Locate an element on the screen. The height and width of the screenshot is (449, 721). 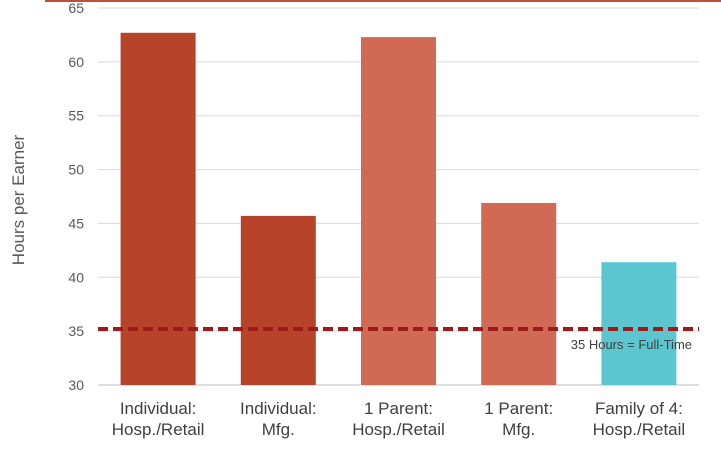
y-tick-label: 45 is located at coordinates (76, 223).